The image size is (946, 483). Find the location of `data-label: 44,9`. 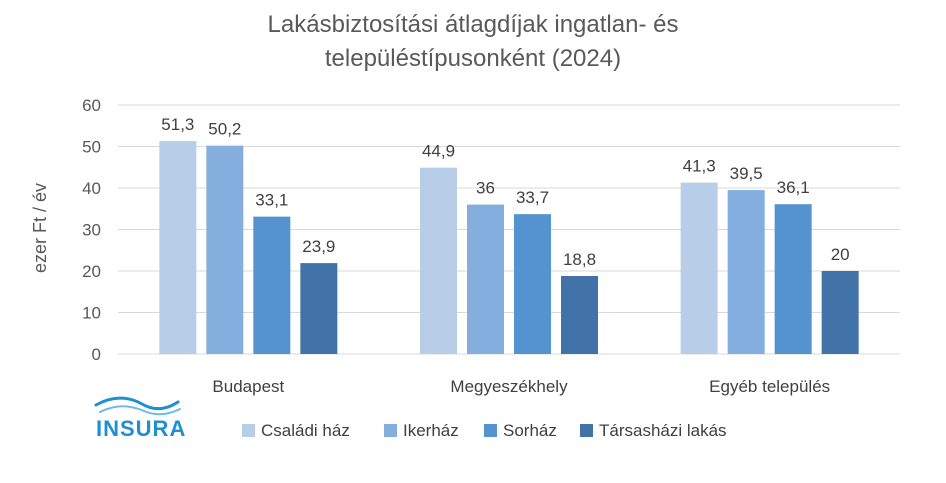

data-label: 44,9 is located at coordinates (438, 151).